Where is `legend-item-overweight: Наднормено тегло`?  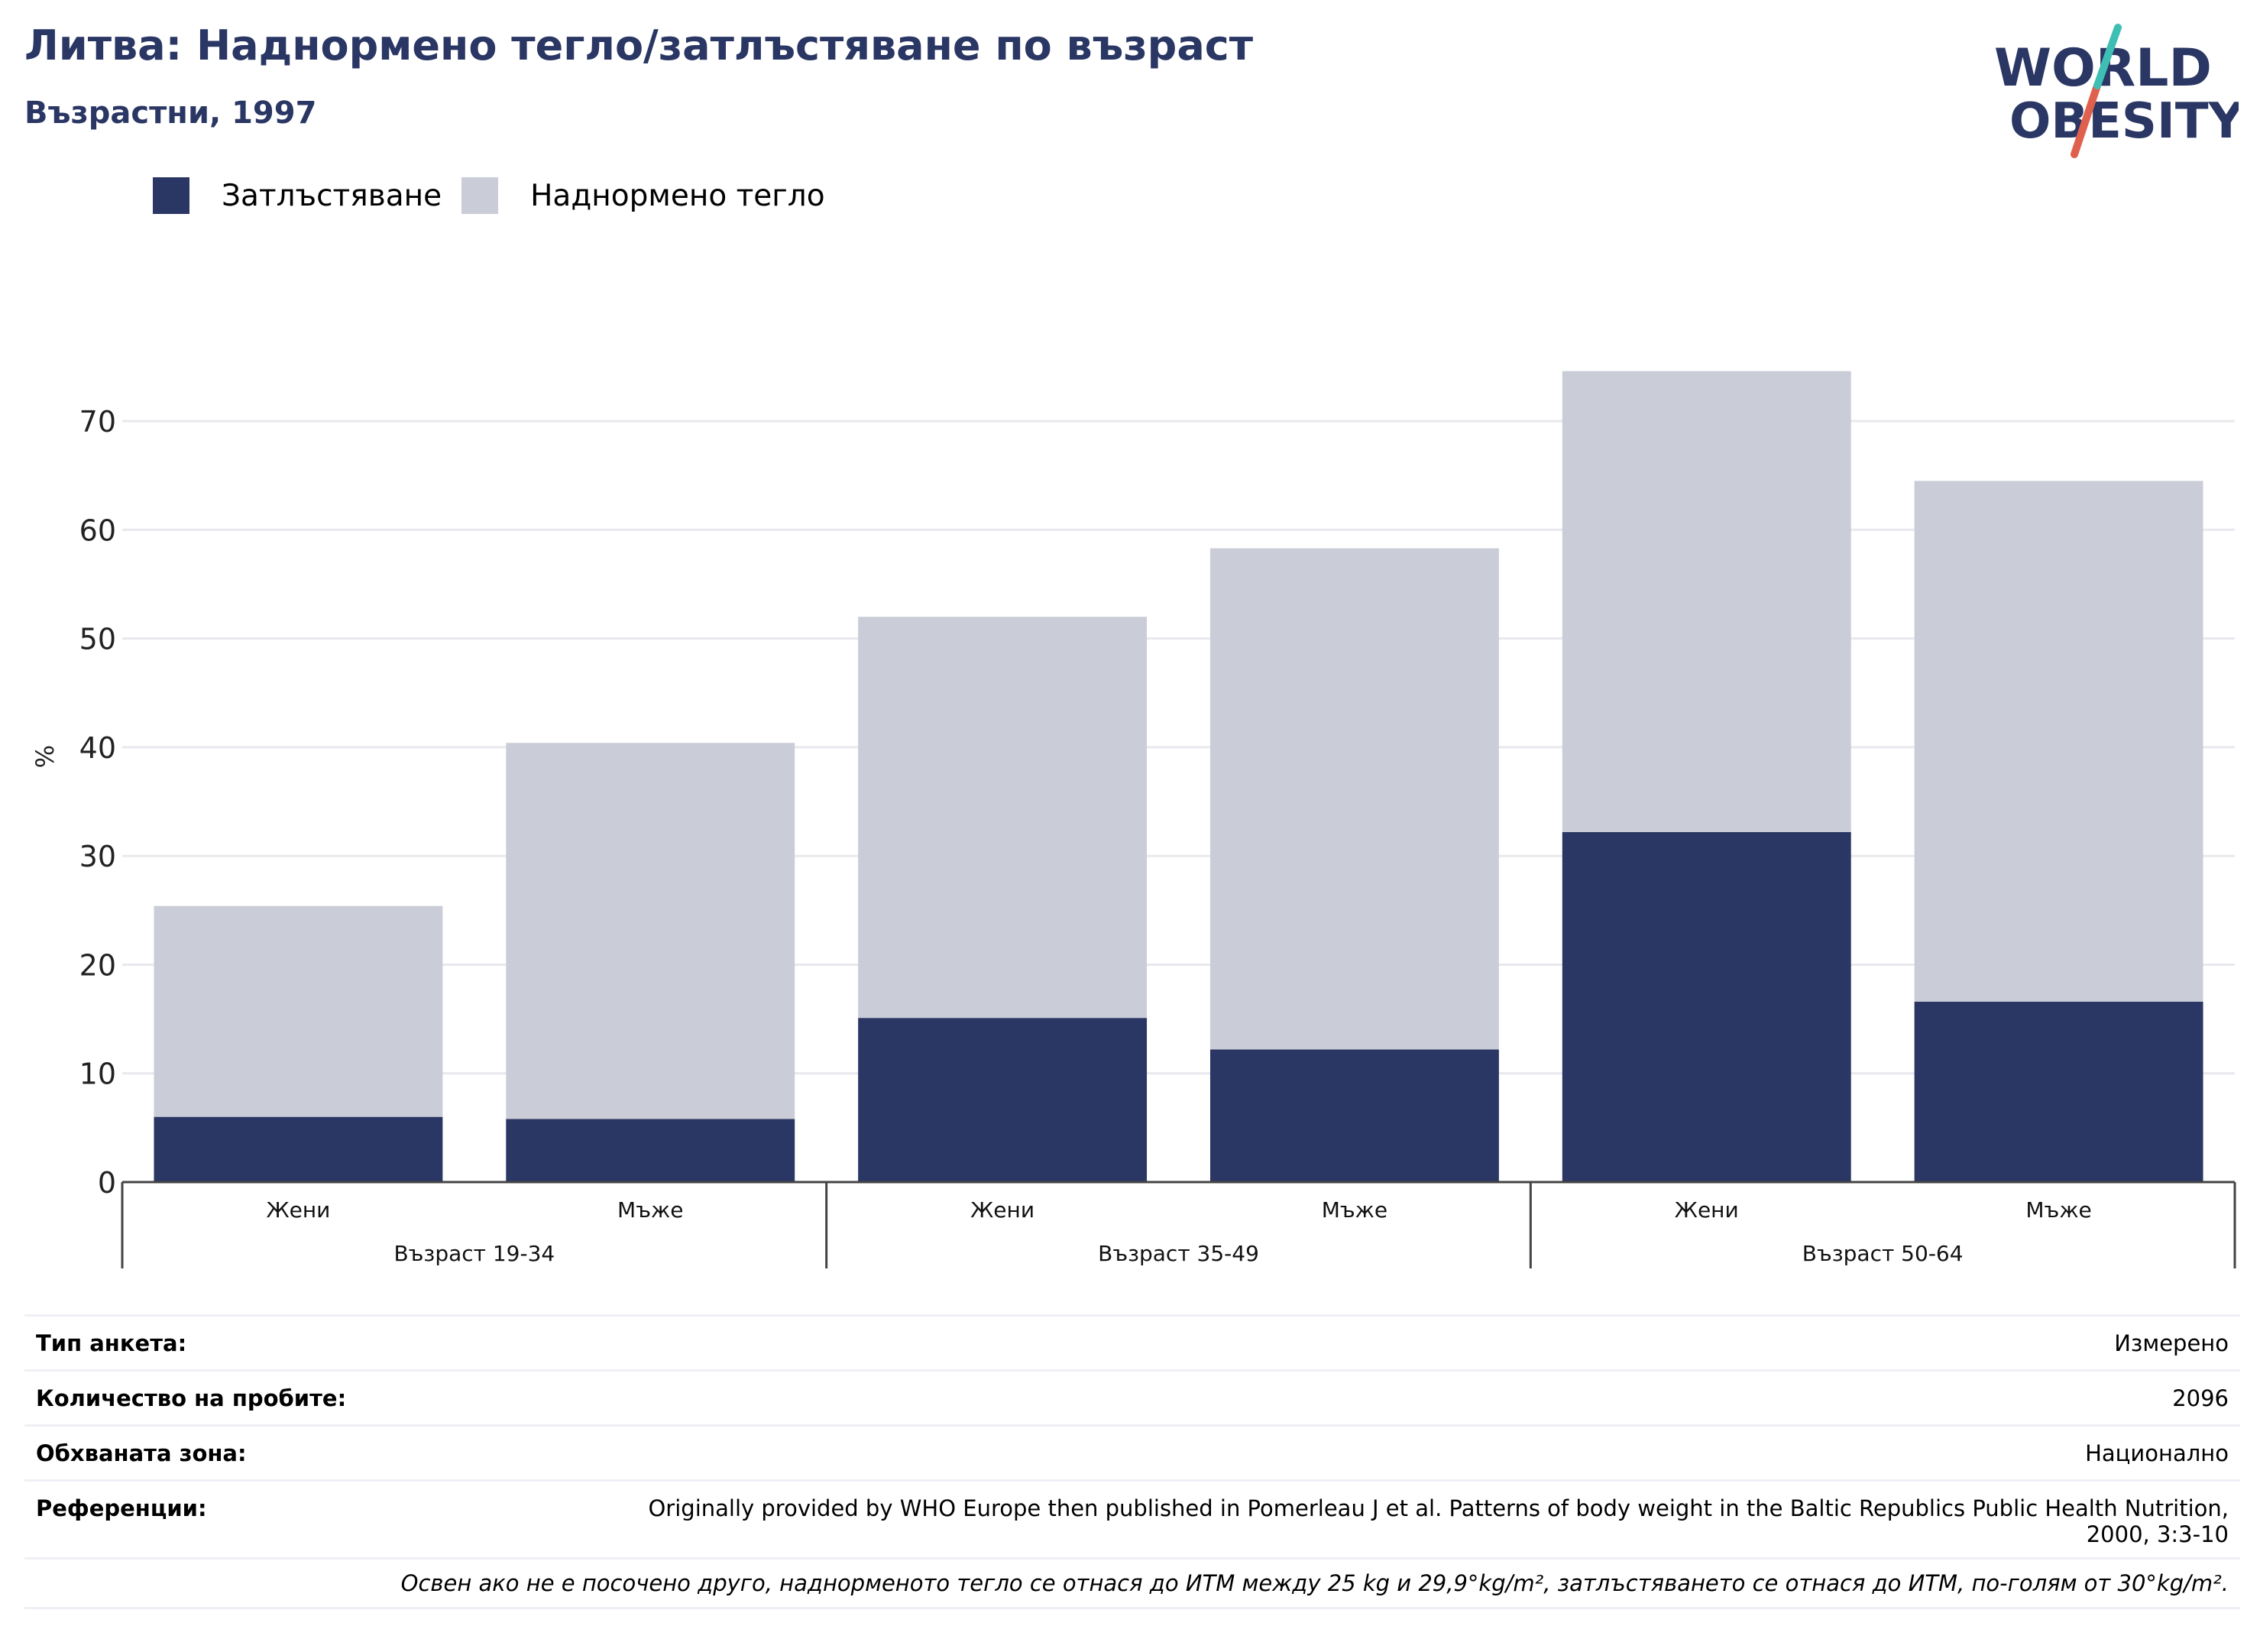 legend-item-overweight: Наднормено тегло is located at coordinates (643, 195).